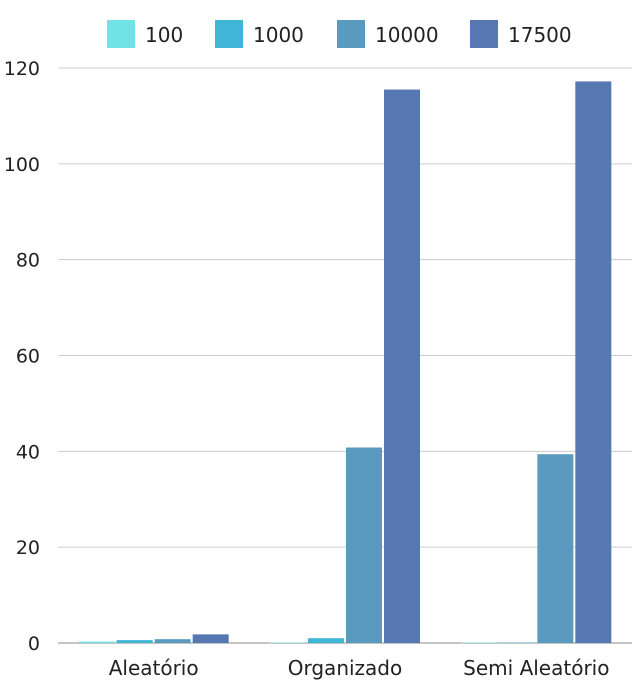 This screenshot has height=682, width=636. What do you see at coordinates (278, 35) in the screenshot?
I see `legend-label: 1000` at bounding box center [278, 35].